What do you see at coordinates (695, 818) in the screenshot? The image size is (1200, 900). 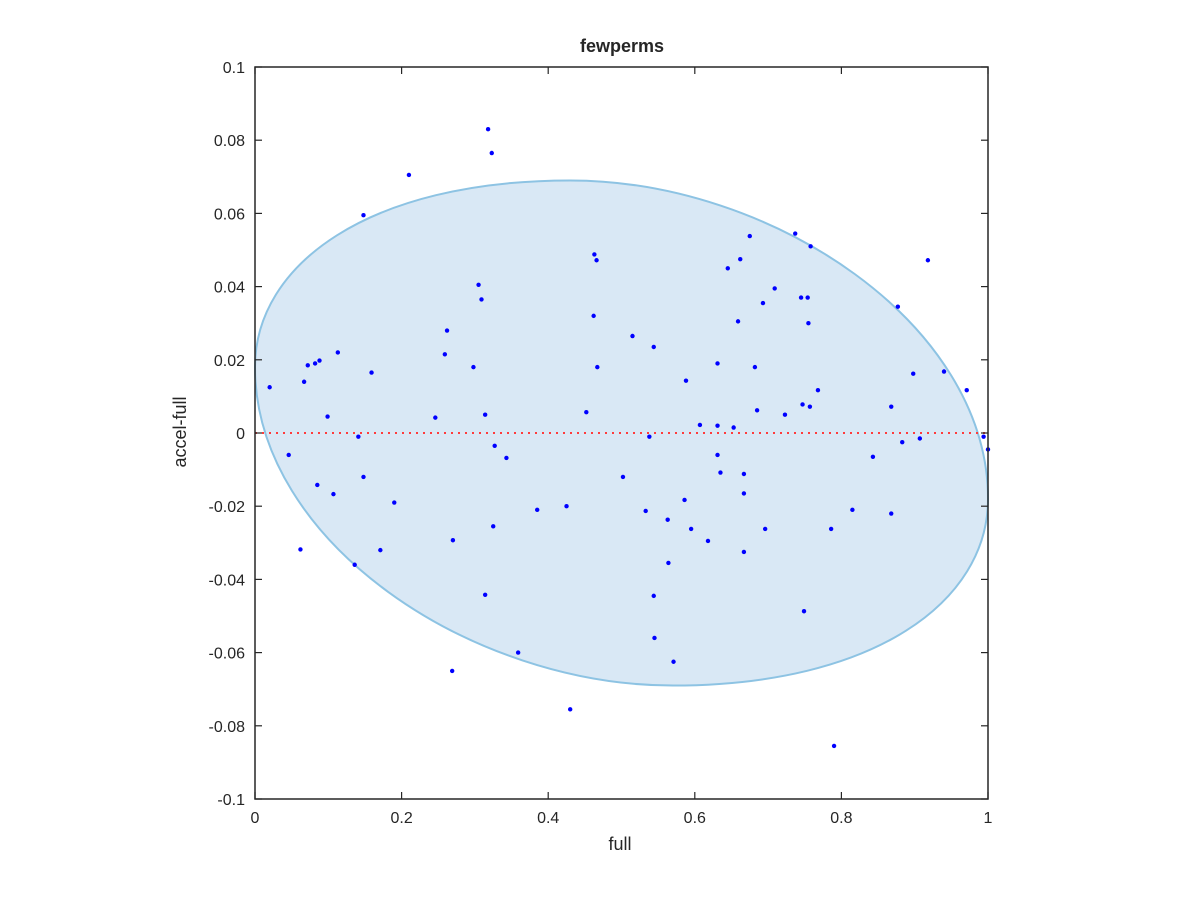 I see `x-tick-label: 0.6` at bounding box center [695, 818].